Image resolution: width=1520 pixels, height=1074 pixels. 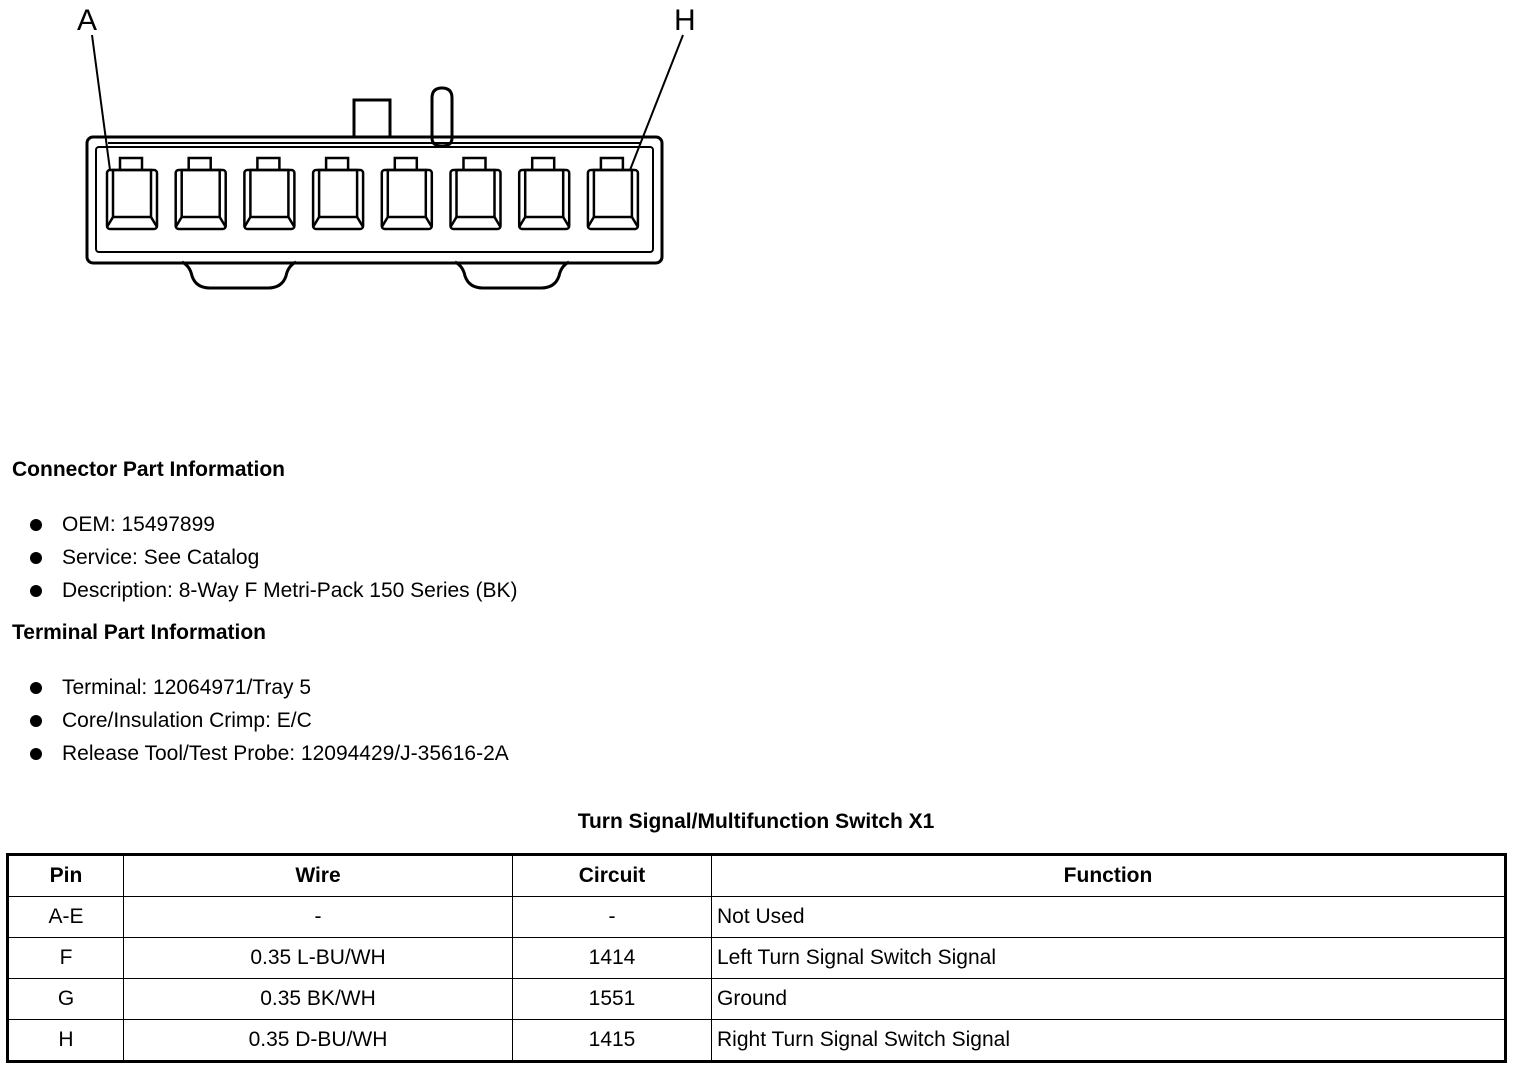 What do you see at coordinates (161, 557) in the screenshot?
I see `item-text: Service: See Catalog` at bounding box center [161, 557].